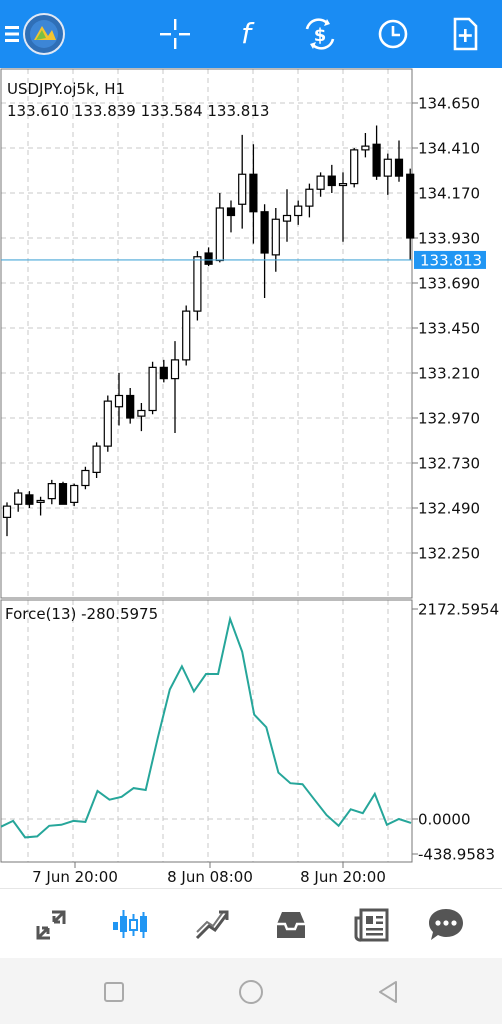  What do you see at coordinates (449, 239) in the screenshot?
I see `price-tick-label: 133.930` at bounding box center [449, 239].